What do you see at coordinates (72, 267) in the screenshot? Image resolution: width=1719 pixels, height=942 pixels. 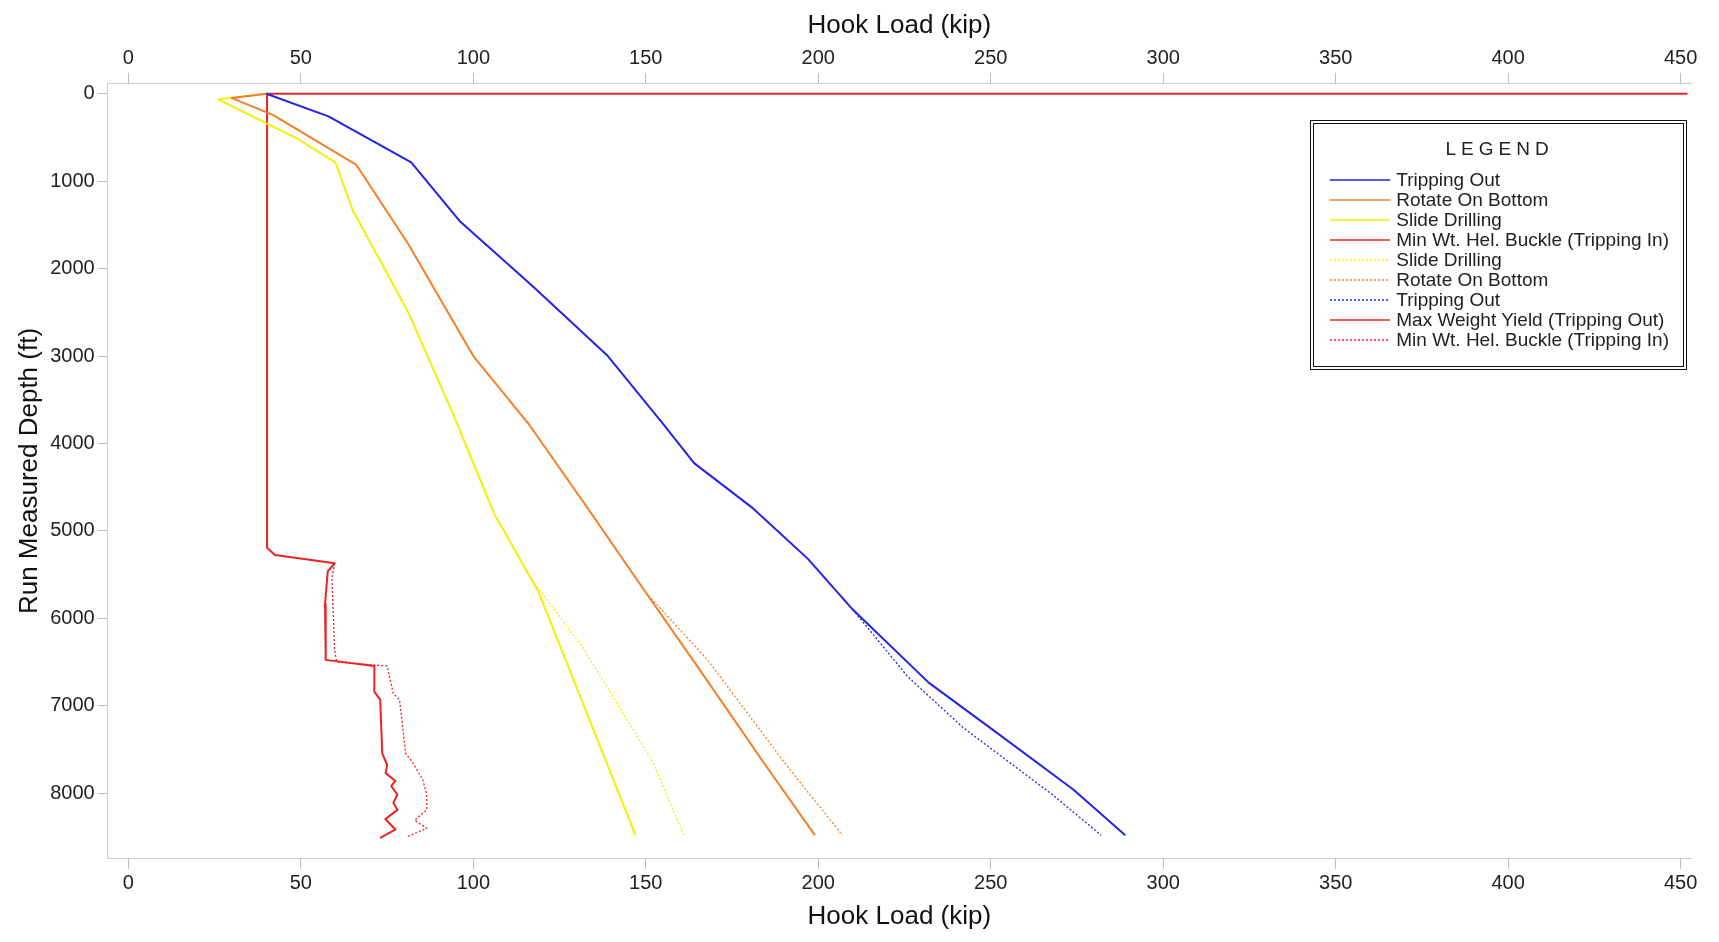 I see `y-tick-label: 2000` at bounding box center [72, 267].